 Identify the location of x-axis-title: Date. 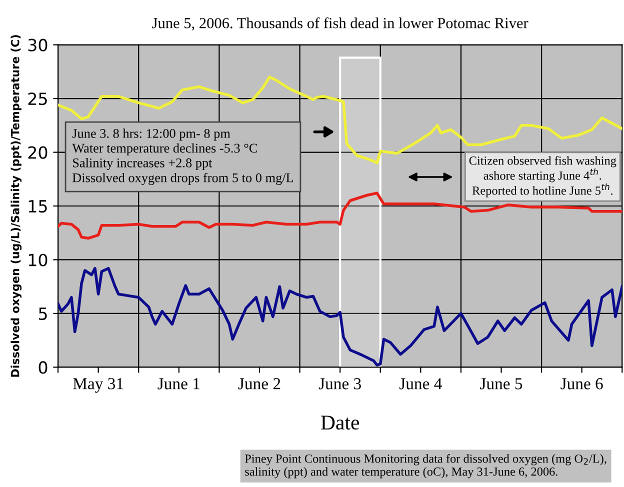
(340, 423).